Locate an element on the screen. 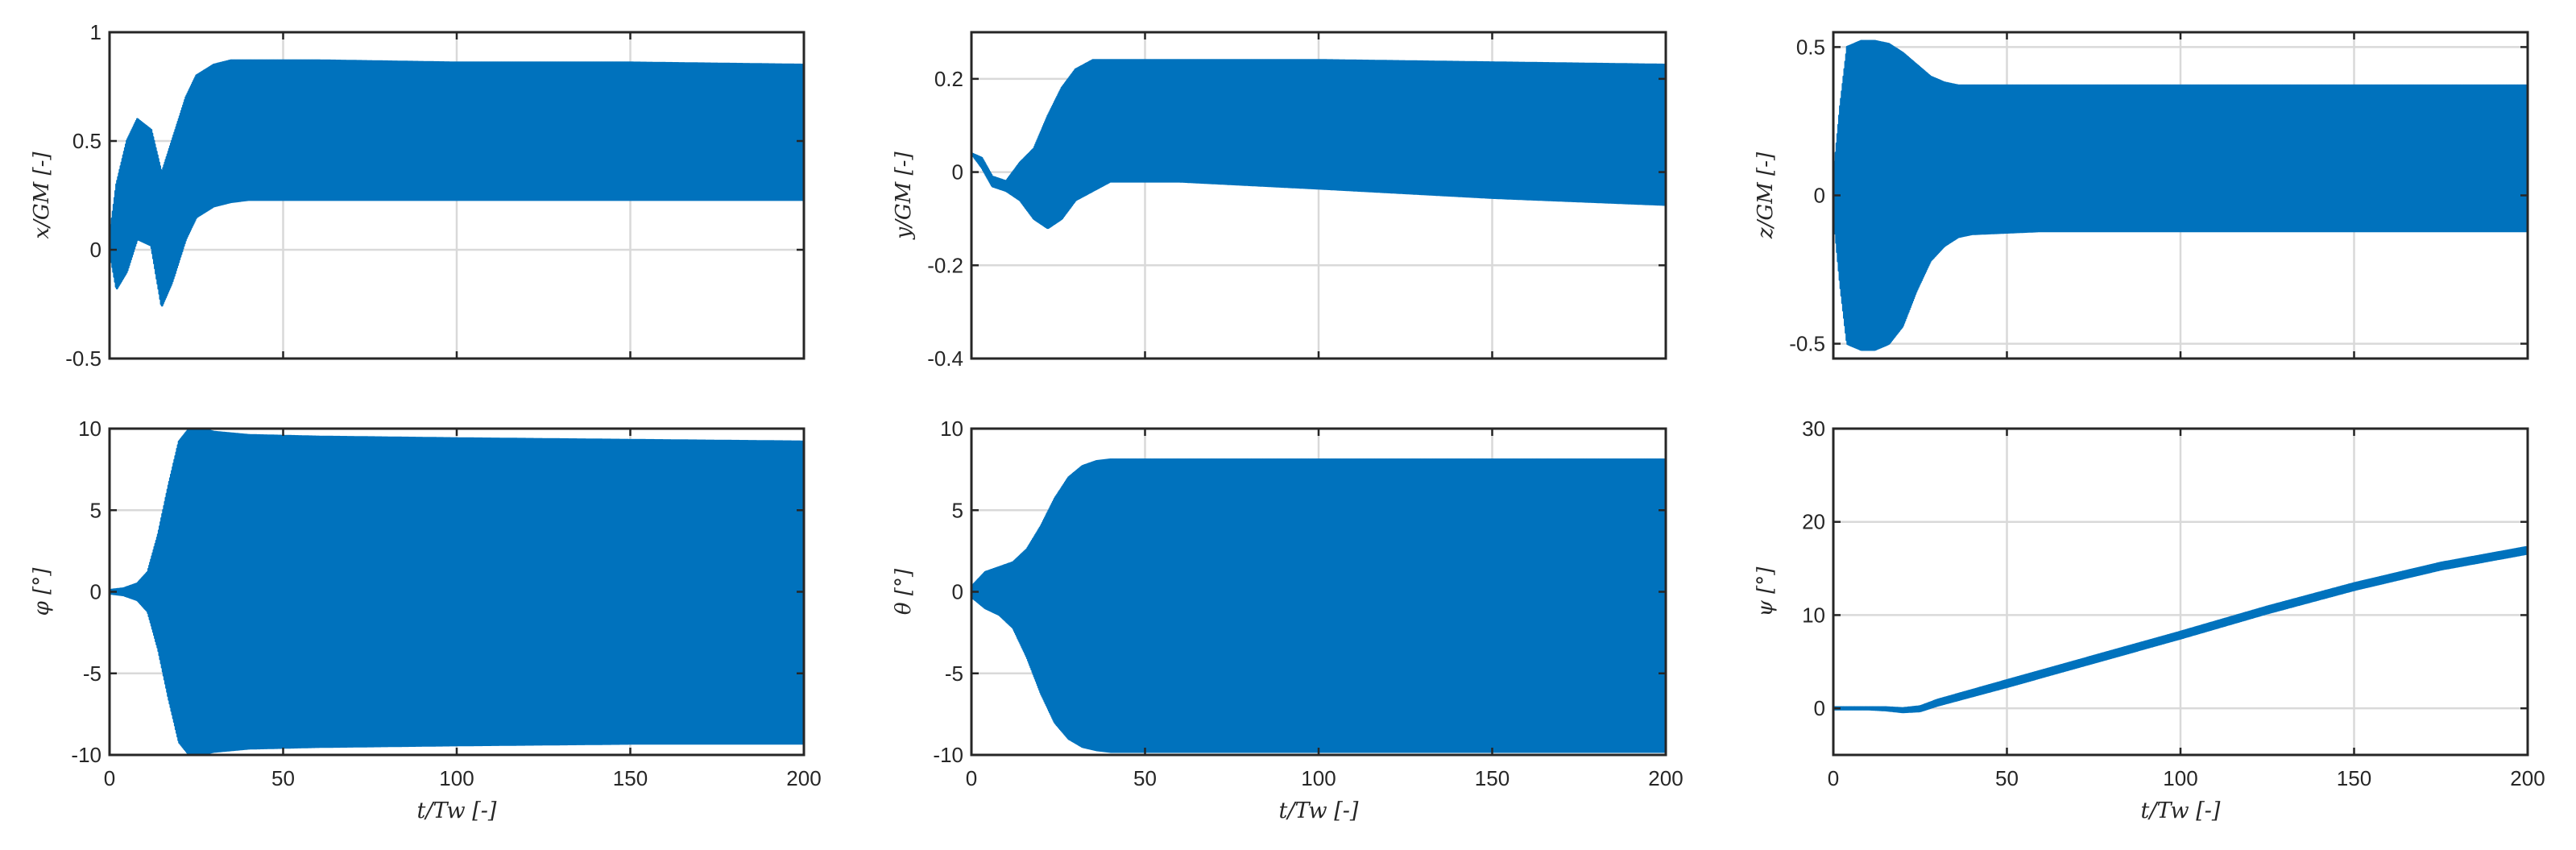  y-tick-label: 1 is located at coordinates (95, 32).